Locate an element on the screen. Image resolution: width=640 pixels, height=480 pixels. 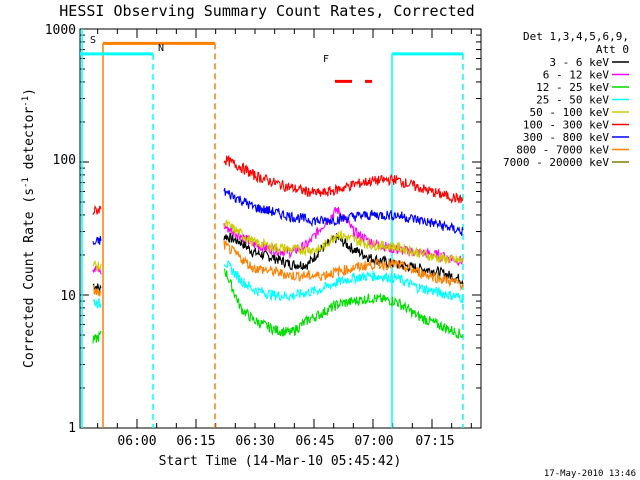
saa-label: S is located at coordinates (93, 40).